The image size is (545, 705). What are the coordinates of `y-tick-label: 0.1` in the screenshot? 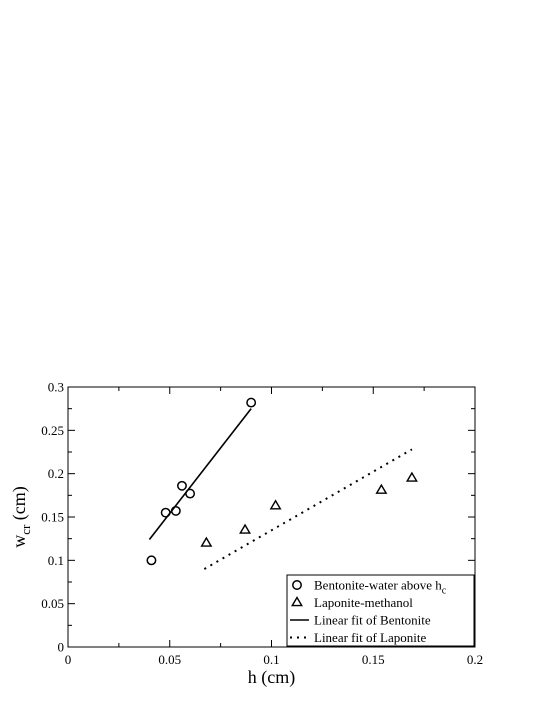 It's located at (56, 560).